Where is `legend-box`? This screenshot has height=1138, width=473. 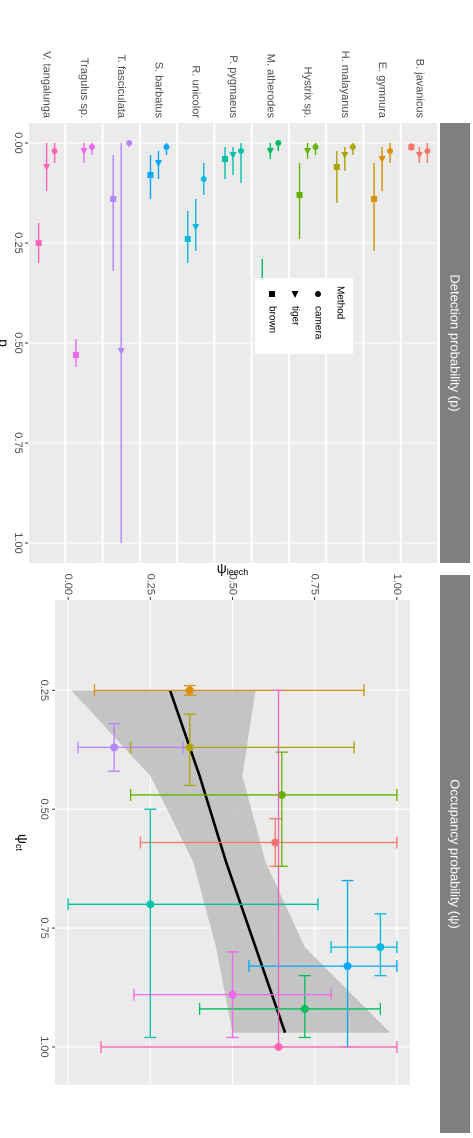 legend-box is located at coordinates (304, 316).